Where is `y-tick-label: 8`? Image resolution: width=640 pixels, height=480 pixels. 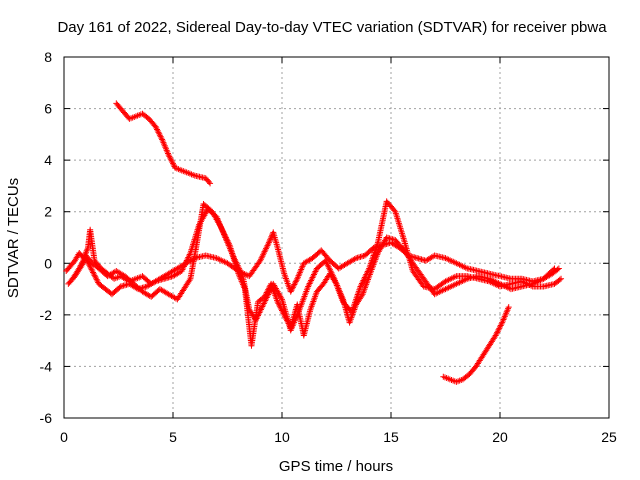
y-tick-label: 8 is located at coordinates (48, 57).